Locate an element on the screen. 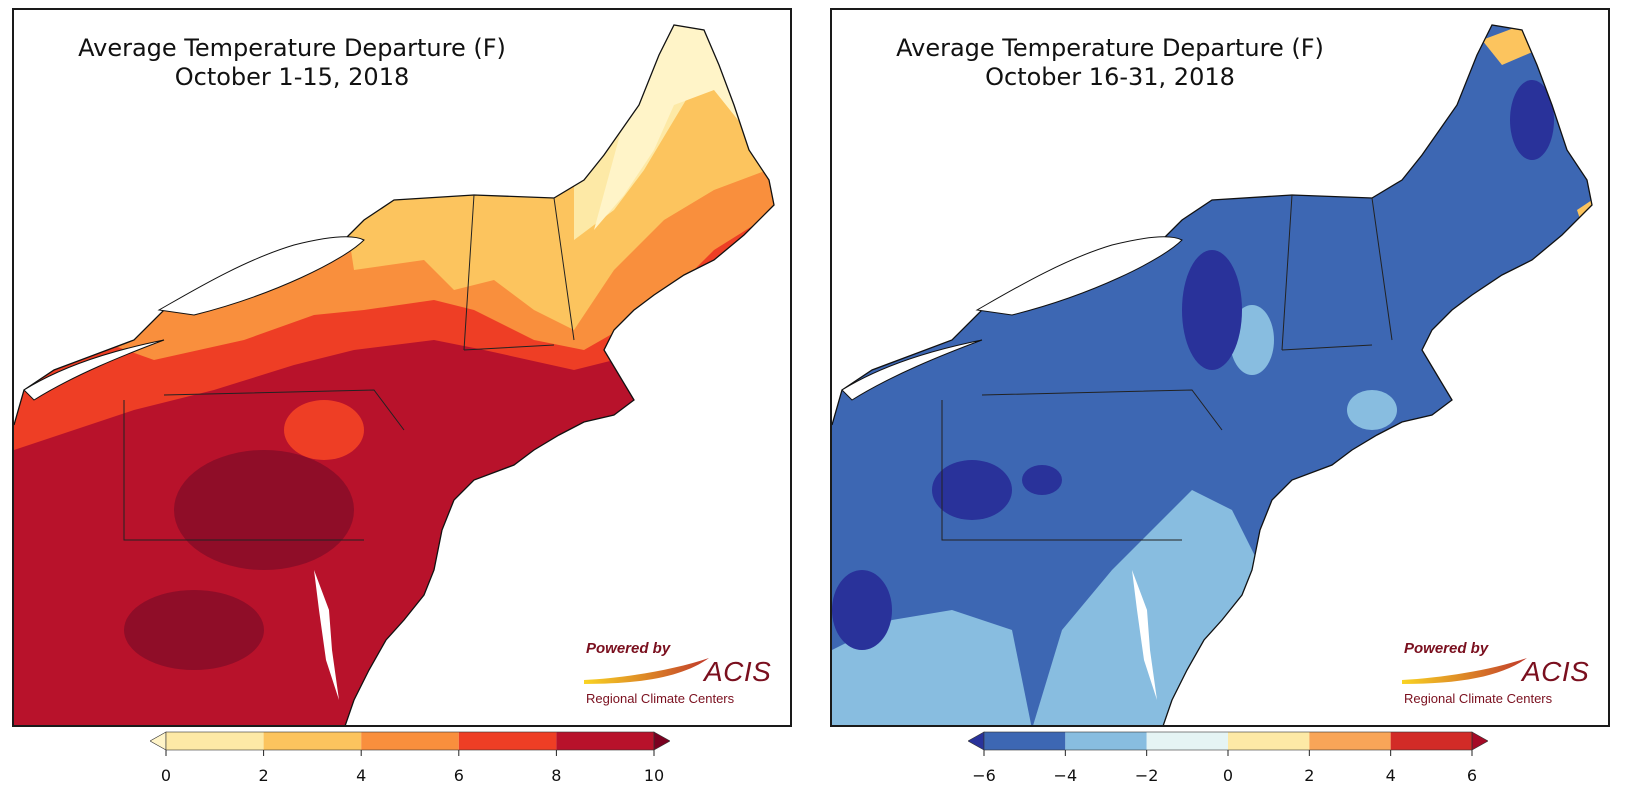 The height and width of the screenshot is (794, 1644). colorbar-tick-label: −2 is located at coordinates (1146, 775).